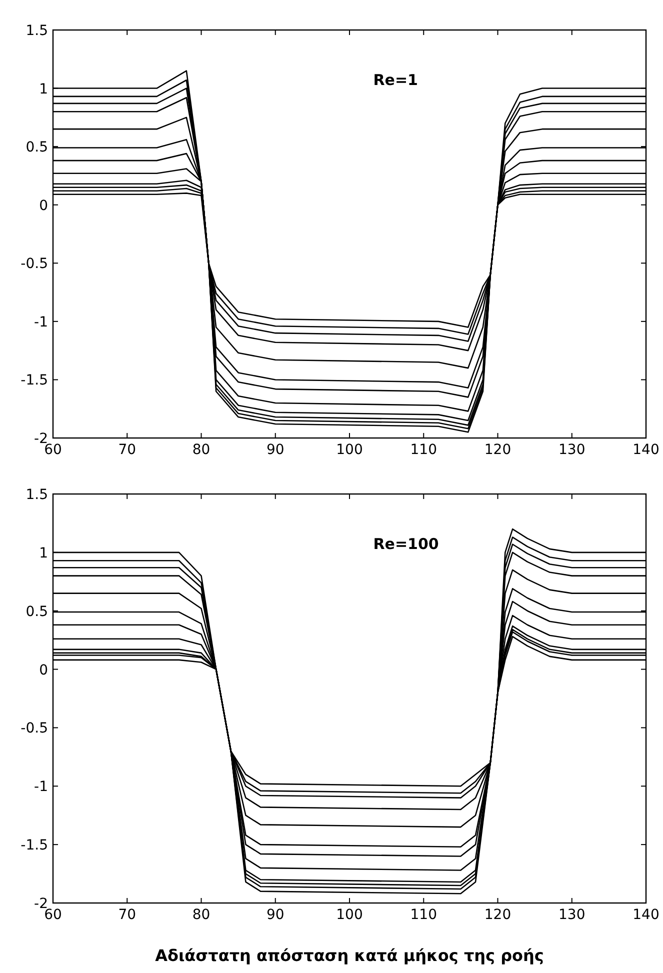 Image resolution: width=663 pixels, height=973 pixels. What do you see at coordinates (349, 955) in the screenshot?
I see `x-axis-title: Αδιάστατη απόσταση κατά μήκος της ροής` at bounding box center [349, 955].